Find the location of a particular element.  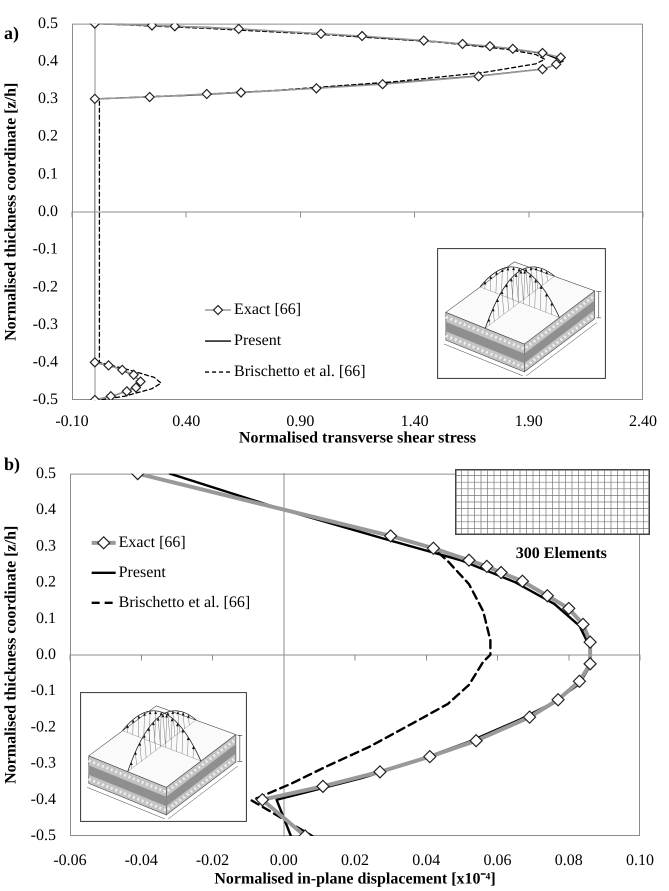

annotation: 300 Elements is located at coordinates (561, 553).